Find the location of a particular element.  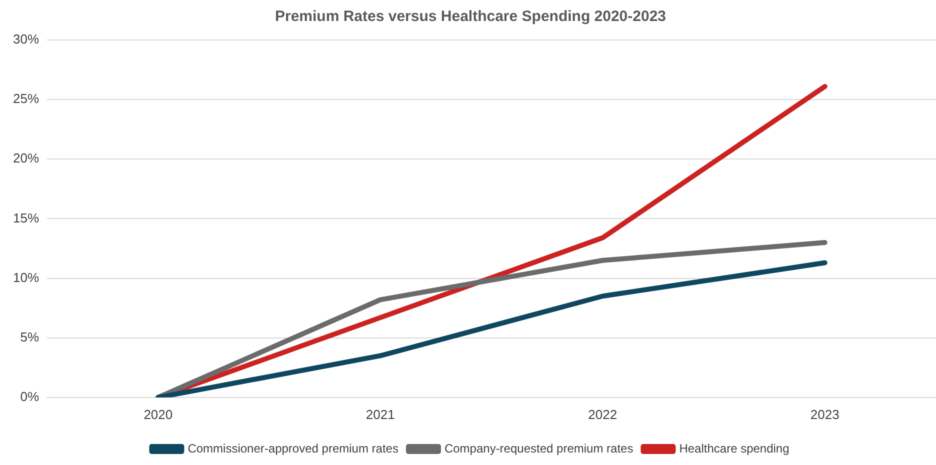

y-tick-label: 30% is located at coordinates (26, 39).